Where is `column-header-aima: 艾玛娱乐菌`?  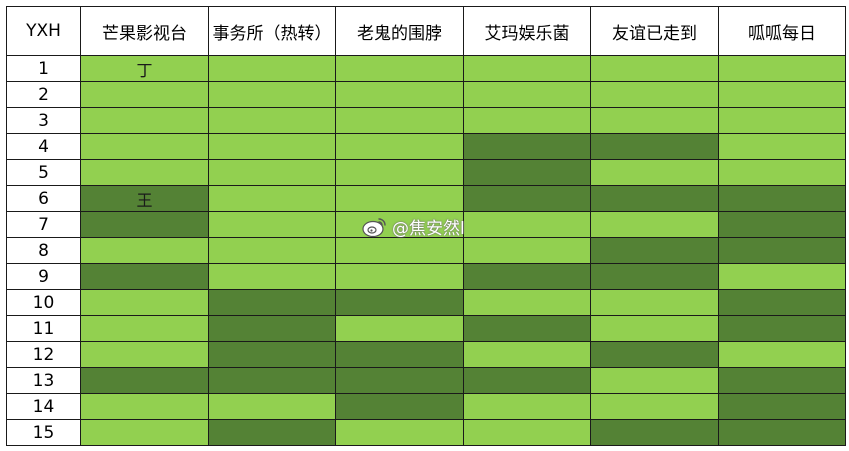 column-header-aima: 艾玛娱乐菌 is located at coordinates (527, 31).